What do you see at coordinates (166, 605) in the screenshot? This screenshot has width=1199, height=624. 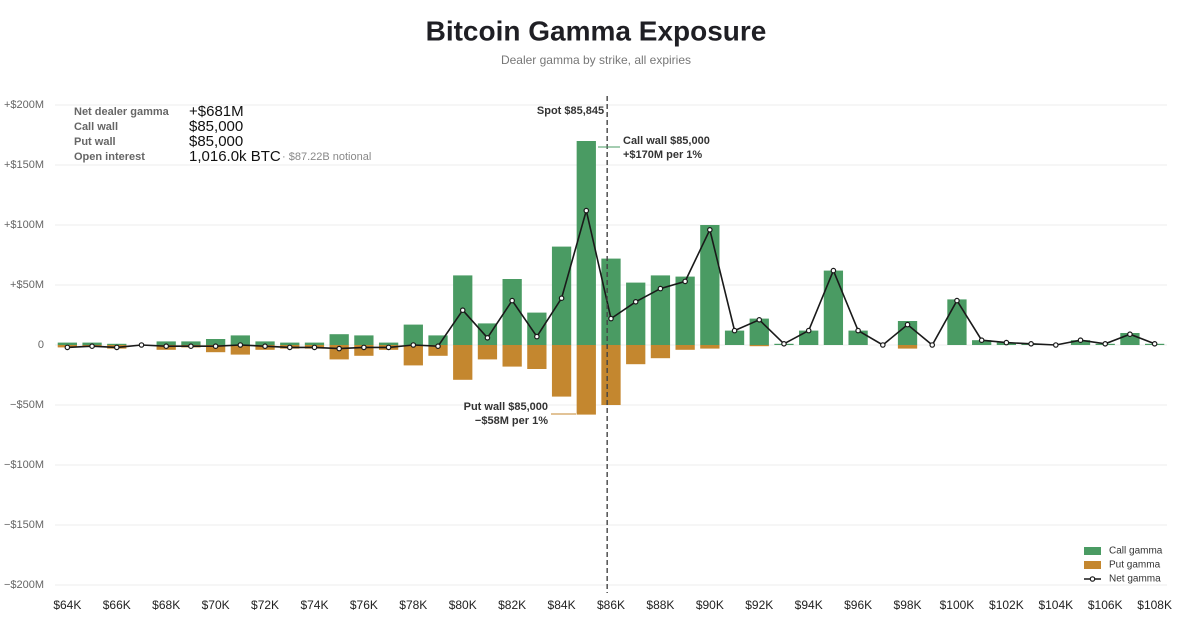 I see `x-tick-label: $68K` at bounding box center [166, 605].